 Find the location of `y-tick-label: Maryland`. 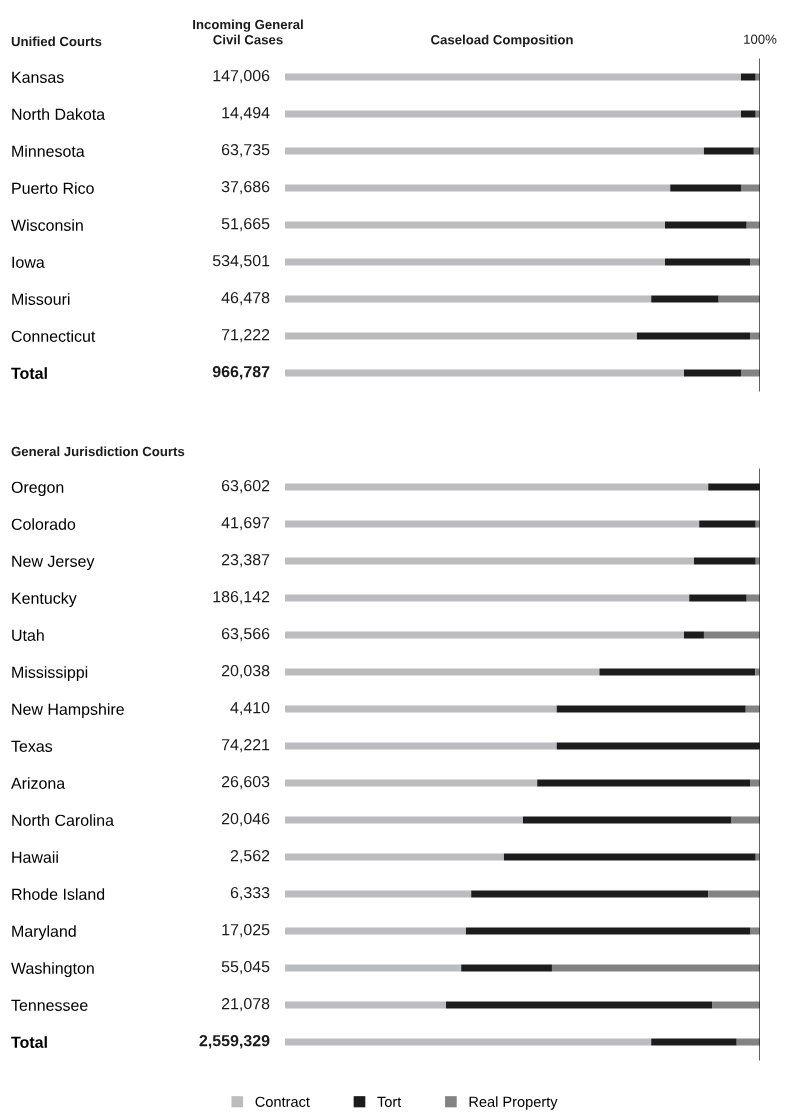

y-tick-label: Maryland is located at coordinates (44, 933).